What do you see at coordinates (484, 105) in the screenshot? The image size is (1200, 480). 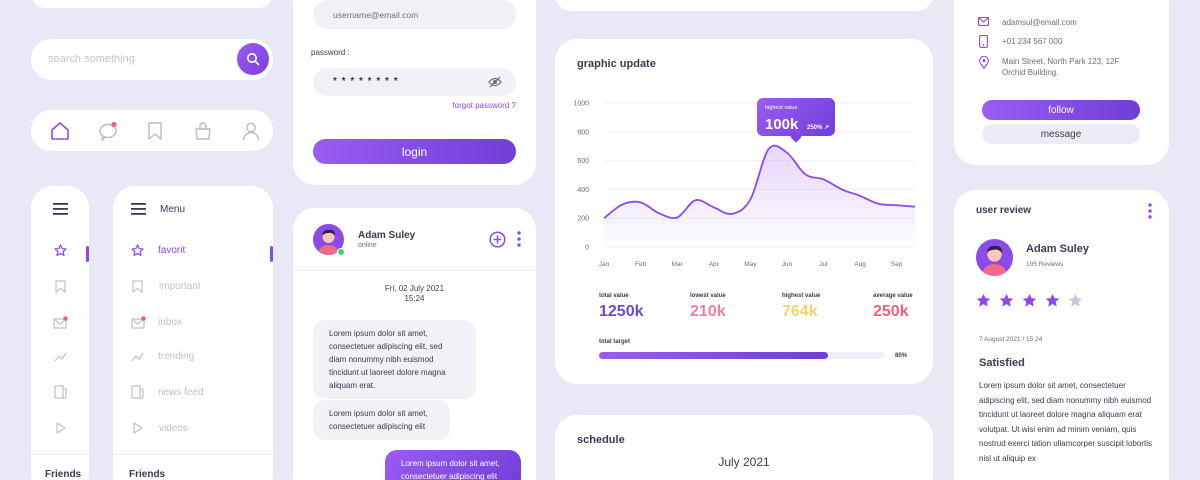 I see `forgot-password-link: forgot password ?` at bounding box center [484, 105].